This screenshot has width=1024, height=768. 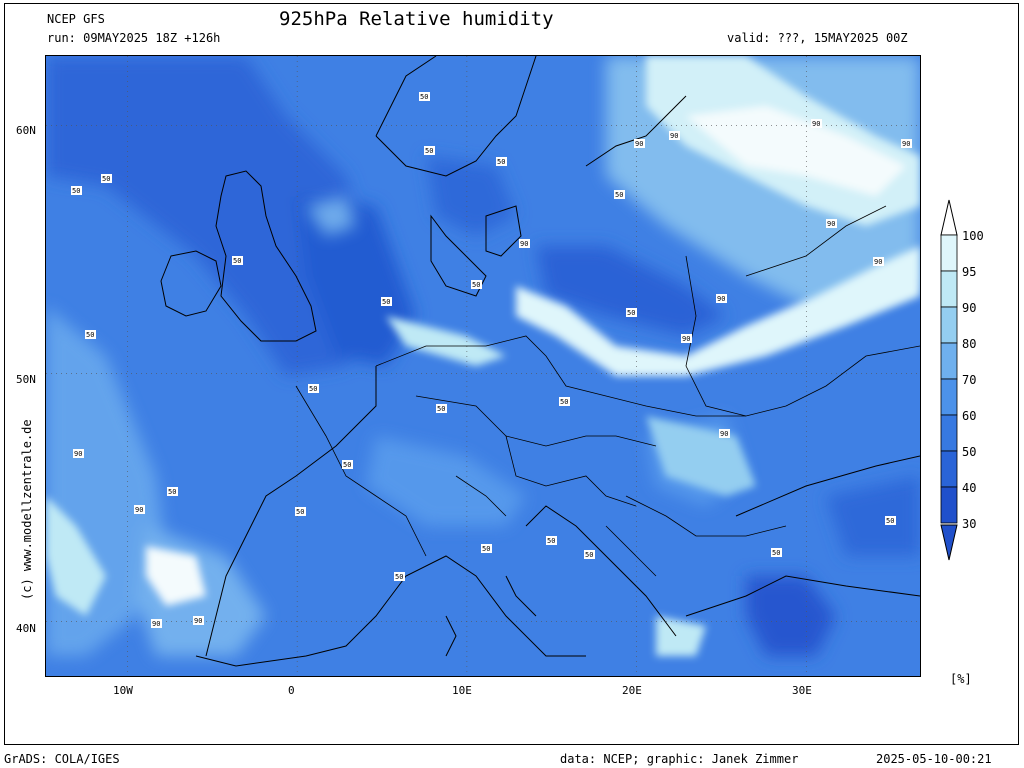 What do you see at coordinates (969, 272) in the screenshot?
I see `colorbar-label-95: 95` at bounding box center [969, 272].